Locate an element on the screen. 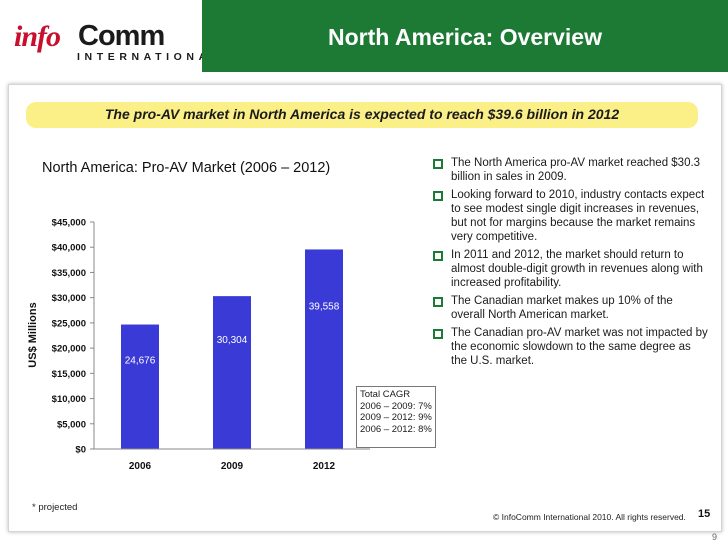  bars: 24,676 30,304 39,558 is located at coordinates (232, 349).